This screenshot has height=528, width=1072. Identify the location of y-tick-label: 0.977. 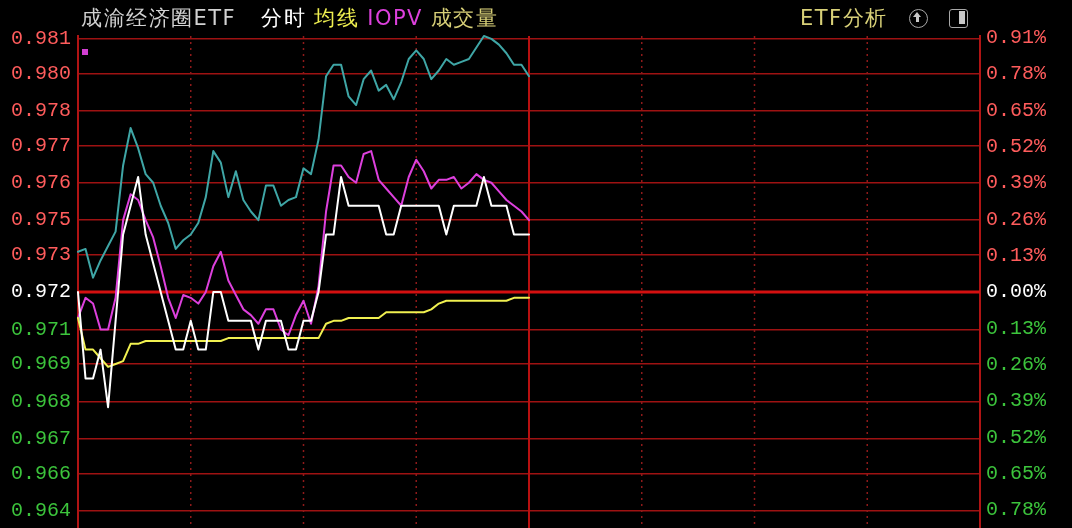
(40, 145).